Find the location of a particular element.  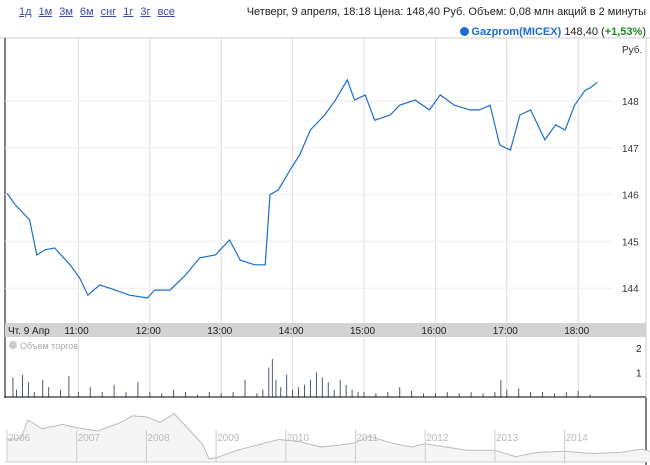

x-tick-label: 11:00 is located at coordinates (76, 331).